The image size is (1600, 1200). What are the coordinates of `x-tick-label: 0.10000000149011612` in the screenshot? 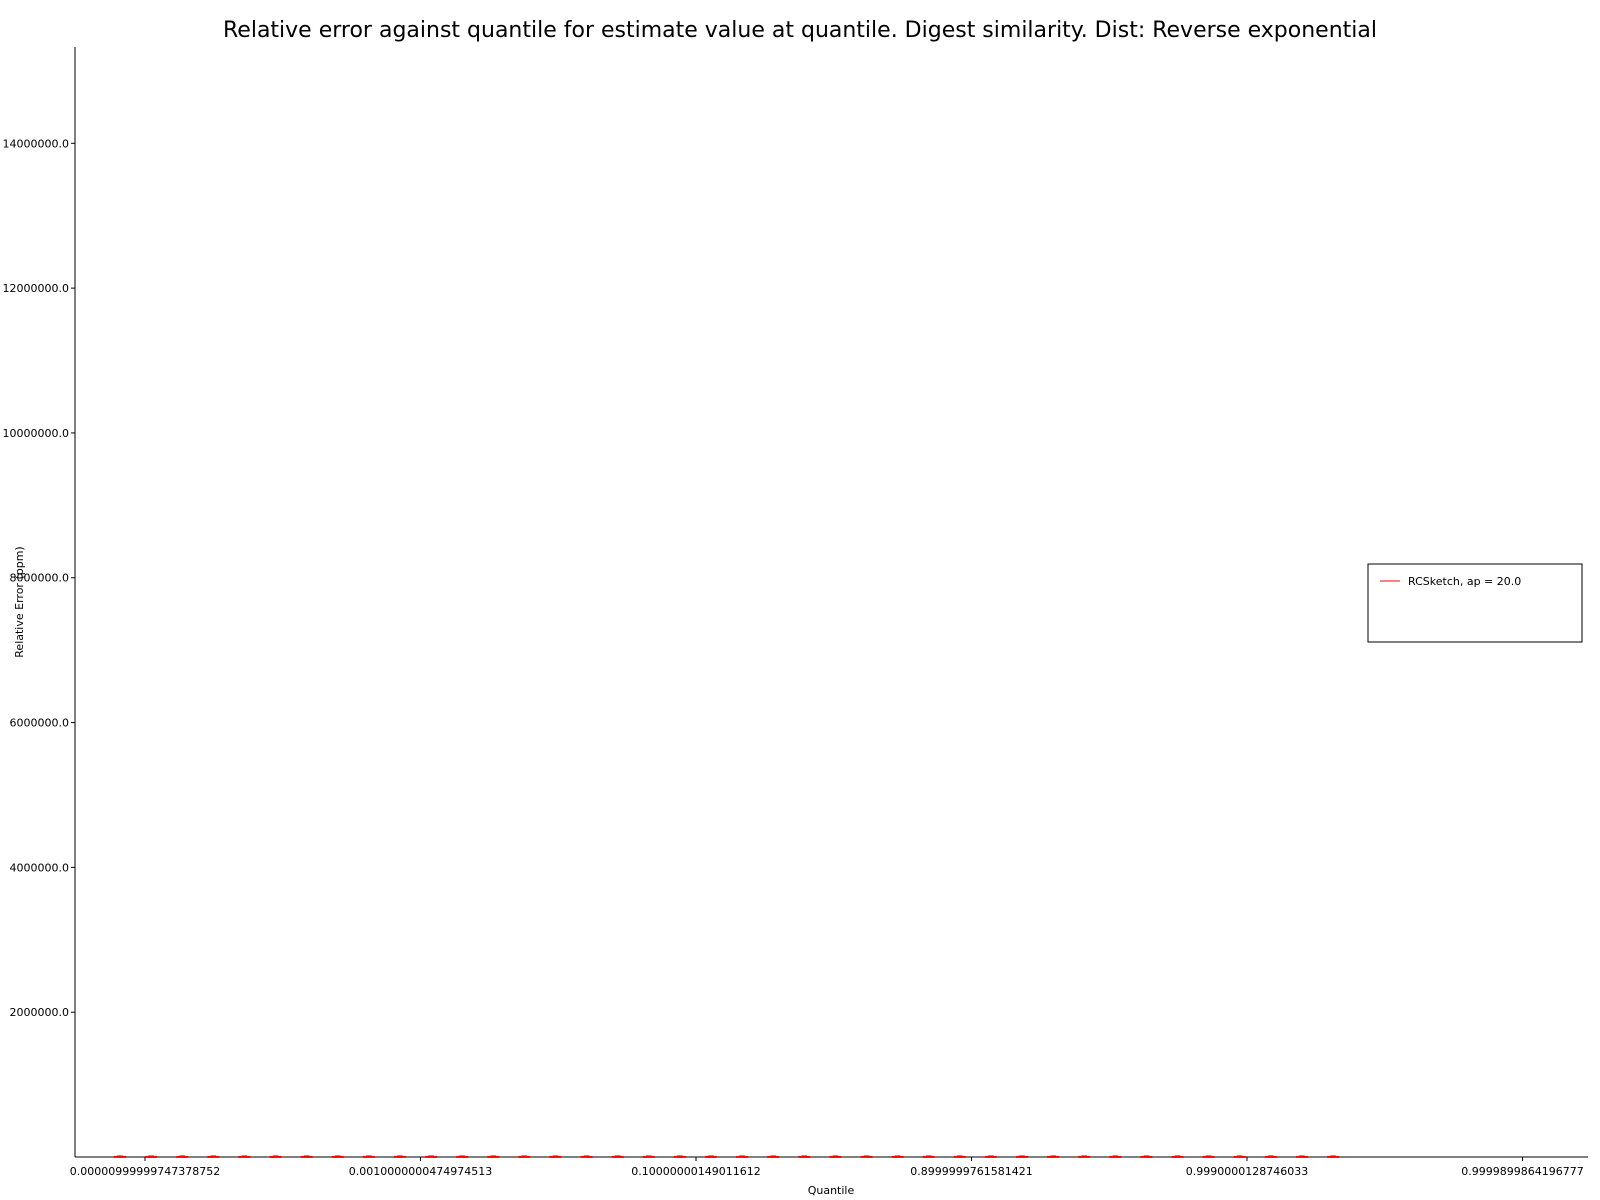 It's located at (695, 1171).